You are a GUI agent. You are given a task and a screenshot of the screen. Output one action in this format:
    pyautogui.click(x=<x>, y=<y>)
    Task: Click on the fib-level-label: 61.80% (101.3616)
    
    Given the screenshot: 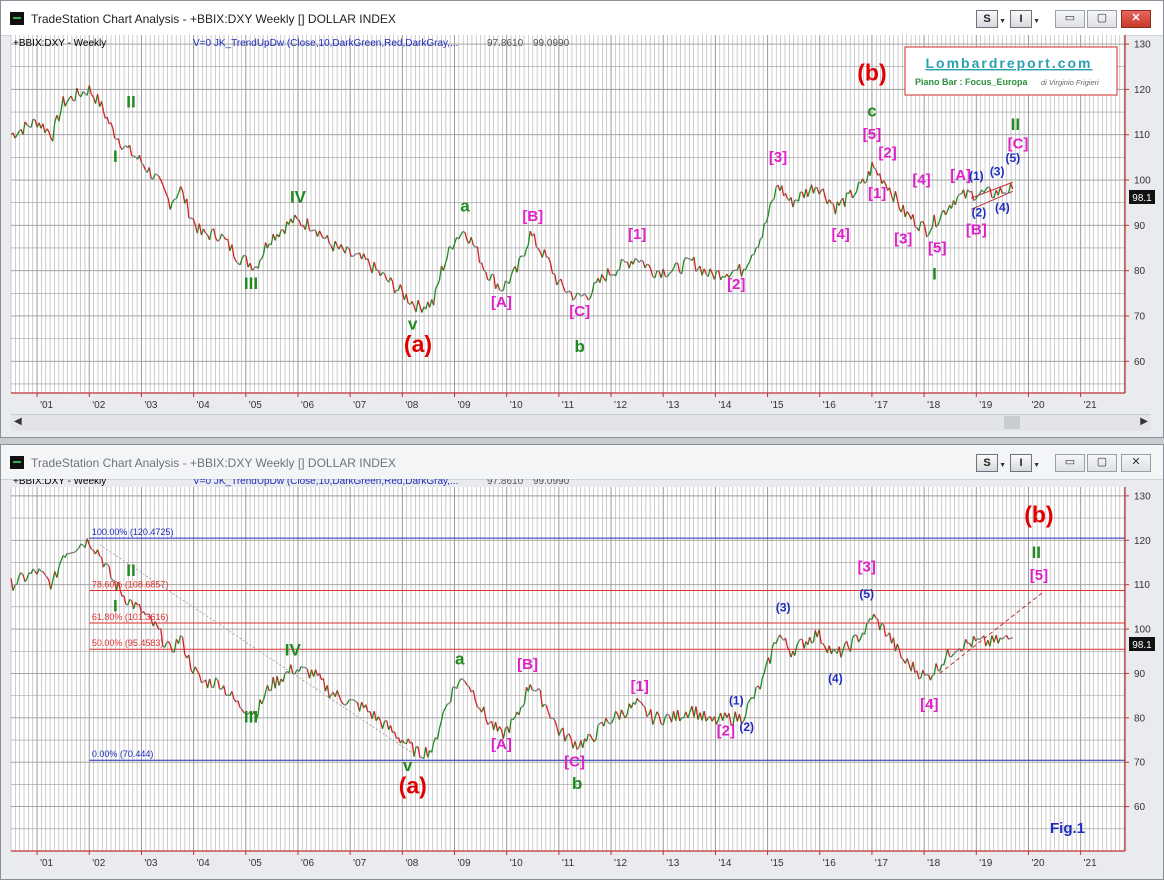 What is the action you would take?
    pyautogui.click(x=130, y=617)
    